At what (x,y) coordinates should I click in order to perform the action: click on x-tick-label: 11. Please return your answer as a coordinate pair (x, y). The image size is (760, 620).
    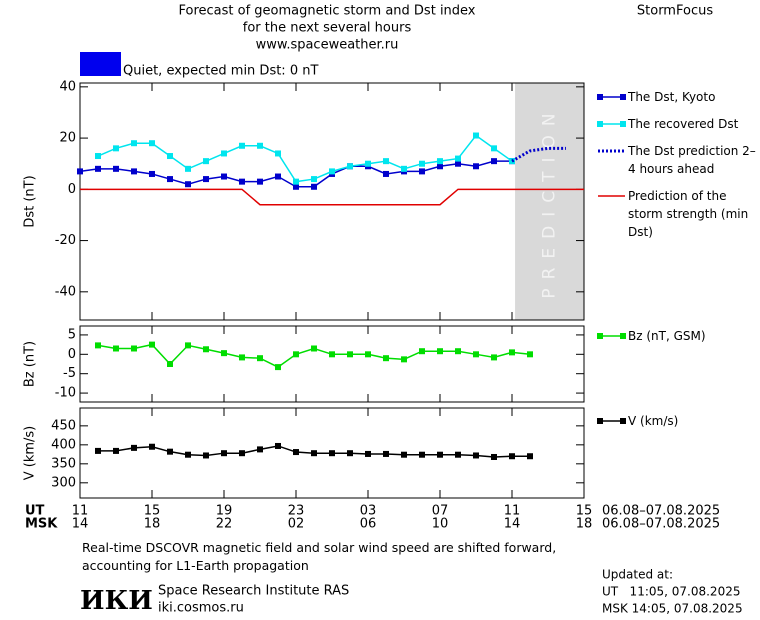
    Looking at the image, I should click on (80, 511).